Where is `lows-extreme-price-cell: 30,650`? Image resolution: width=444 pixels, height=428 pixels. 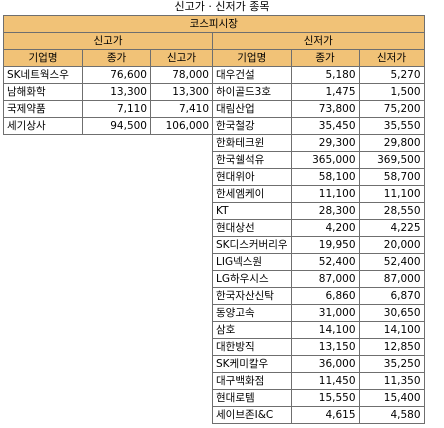 lows-extreme-price-cell: 30,650 is located at coordinates (391, 313).